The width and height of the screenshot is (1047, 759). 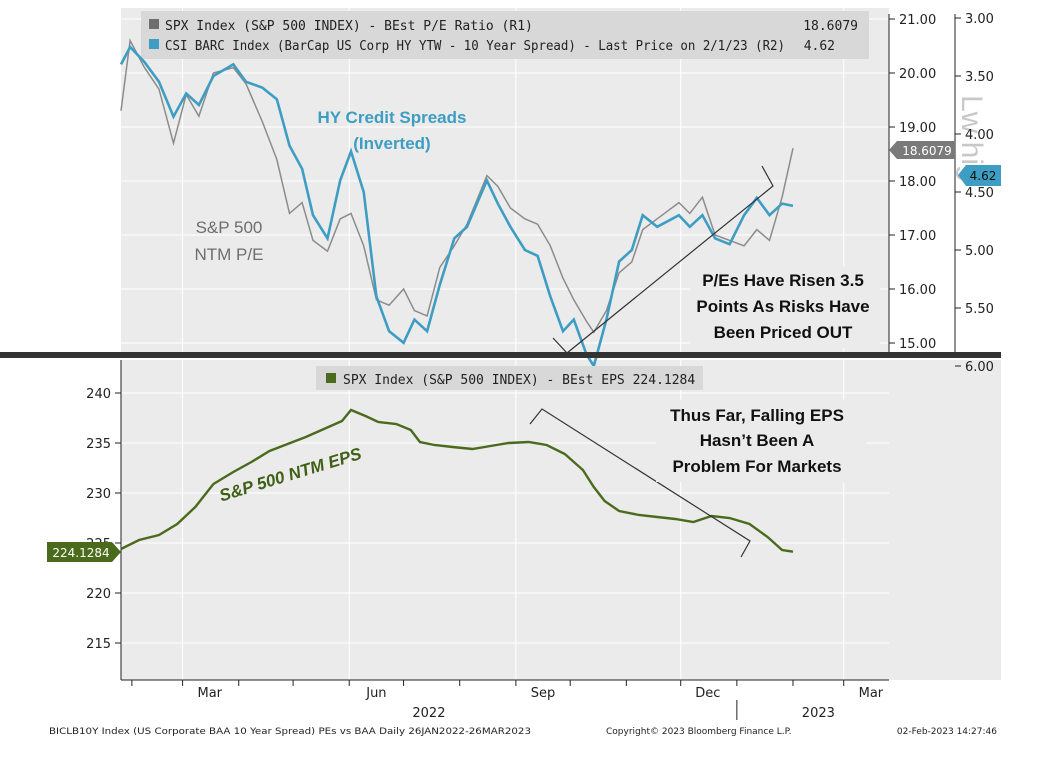 I want to click on hy-annotation-line2: (Inverted), so click(x=391, y=143).